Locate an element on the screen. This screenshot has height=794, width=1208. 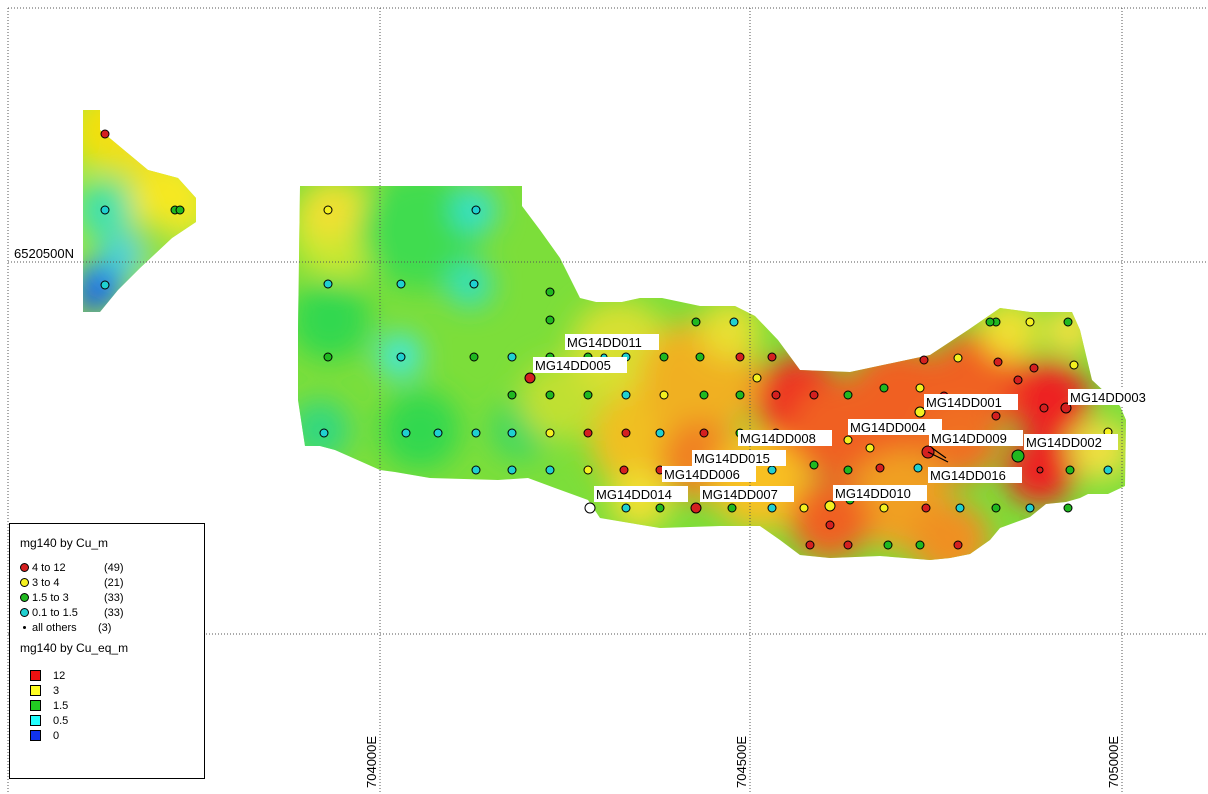
drillhole-label: MG14DD007 is located at coordinates (747, 494).